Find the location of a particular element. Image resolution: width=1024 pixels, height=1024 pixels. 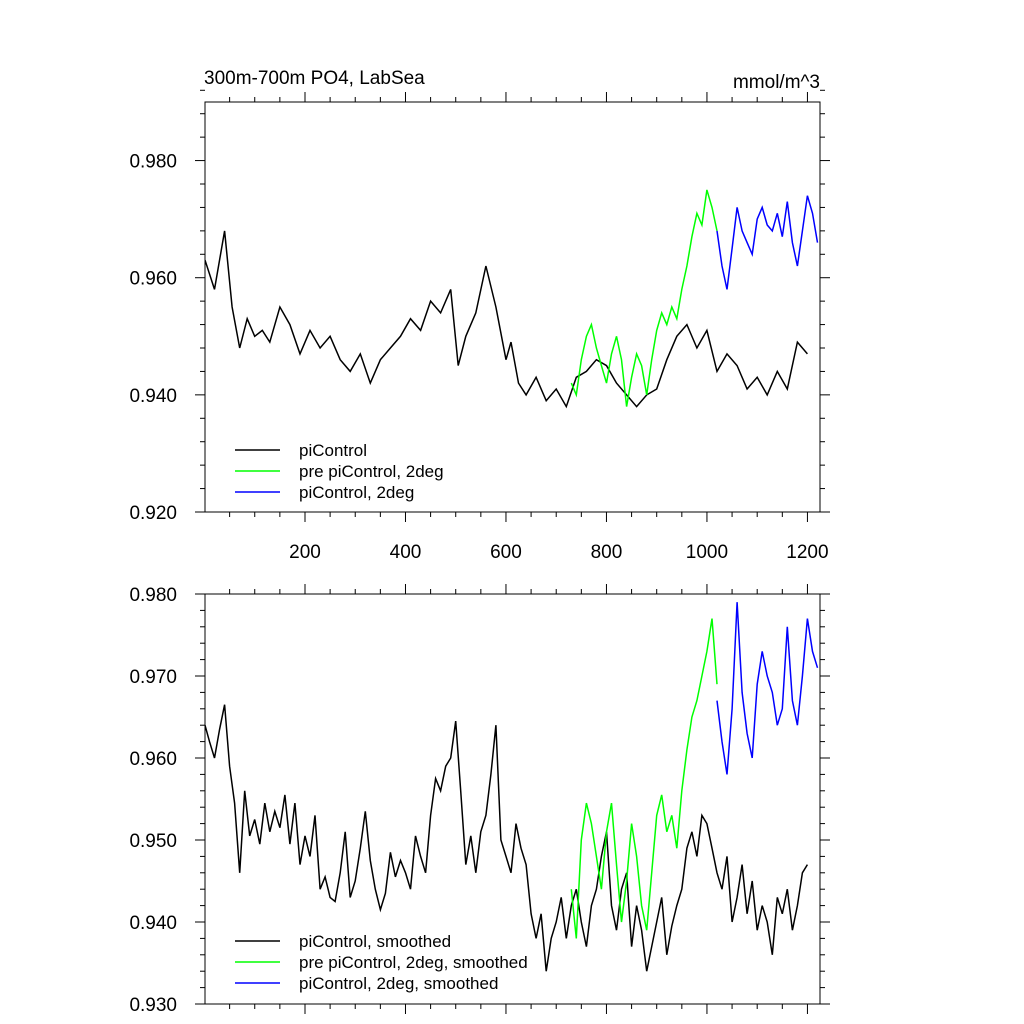

x-tick-label: 1200 is located at coordinates (807, 552).